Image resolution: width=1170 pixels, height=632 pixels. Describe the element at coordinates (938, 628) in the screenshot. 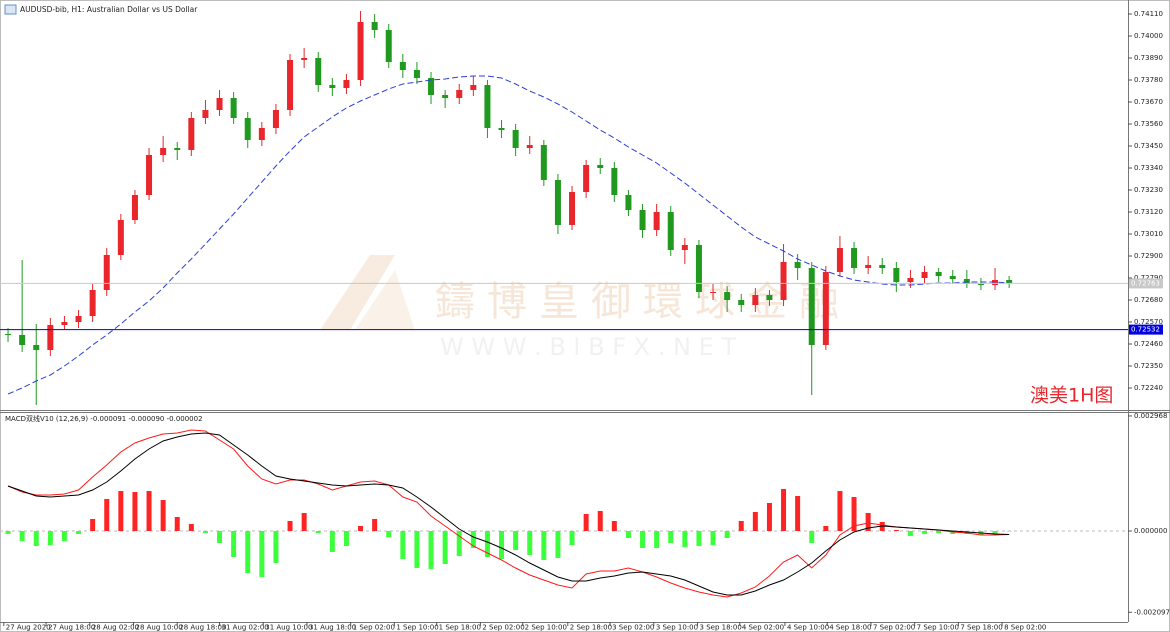

I see `x-tick-label: 7 Sep 10:00` at that location.